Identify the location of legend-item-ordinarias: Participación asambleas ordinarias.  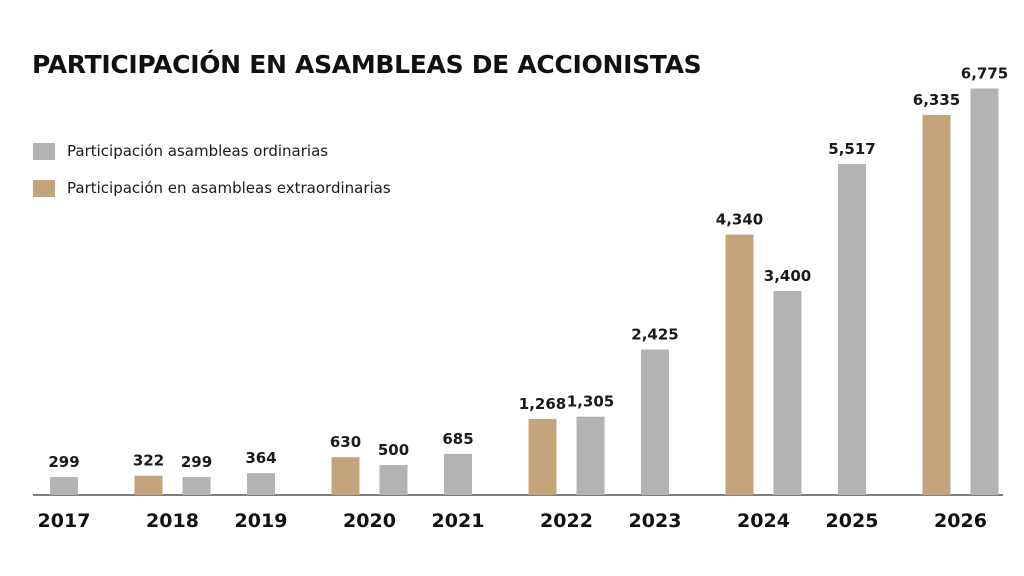
(212, 151).